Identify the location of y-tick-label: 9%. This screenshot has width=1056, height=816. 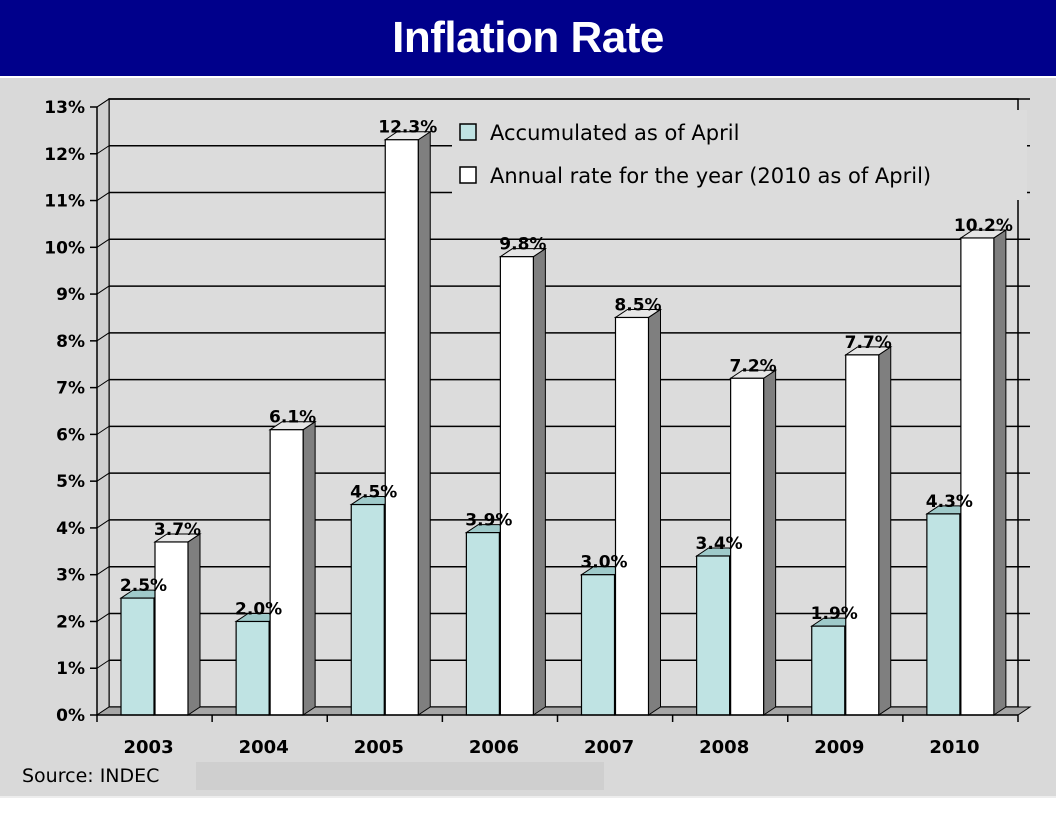
(70, 295).